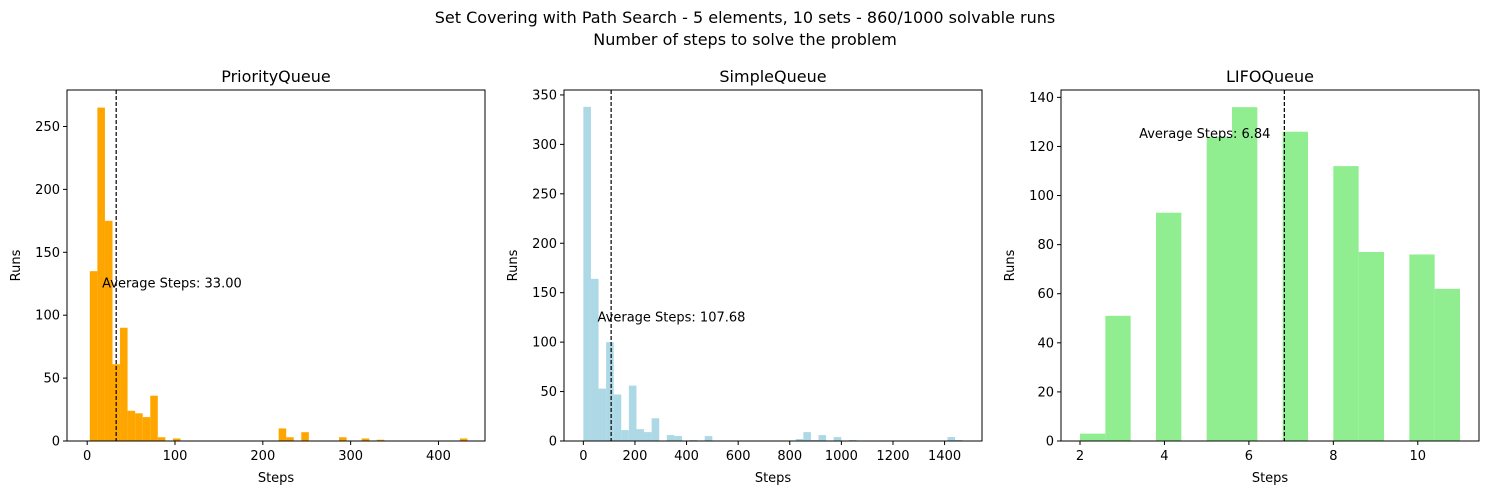 The width and height of the screenshot is (1490, 495). What do you see at coordinates (738, 456) in the screenshot?
I see `x-tick-label: 600` at bounding box center [738, 456].